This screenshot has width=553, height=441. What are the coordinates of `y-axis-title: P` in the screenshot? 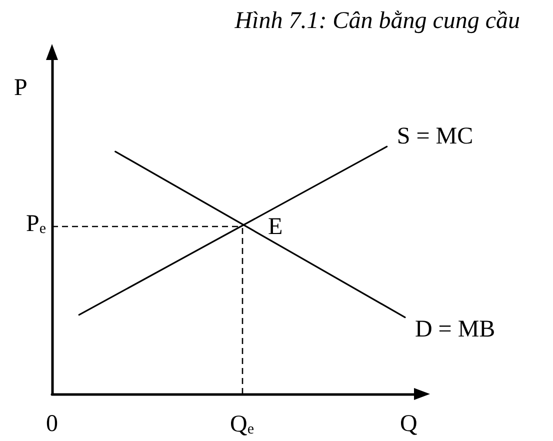 It's located at (21, 88).